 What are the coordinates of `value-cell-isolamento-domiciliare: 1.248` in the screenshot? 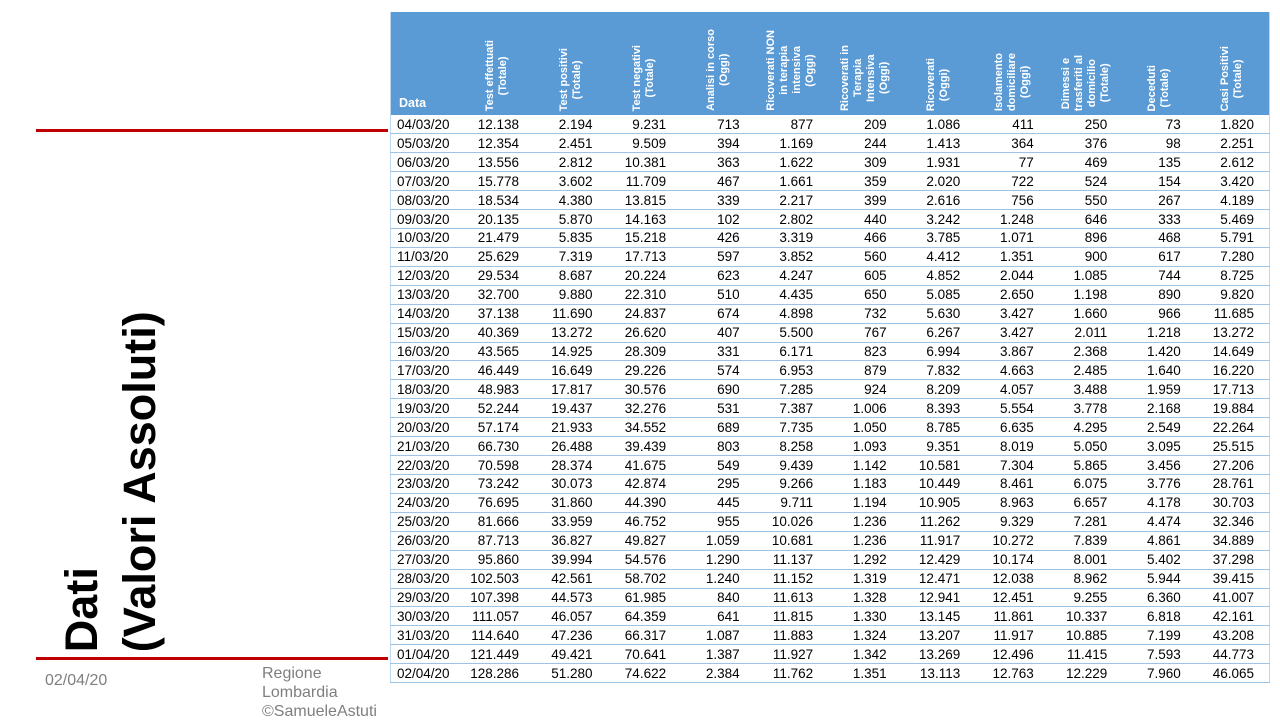 It's located at (1012, 219).